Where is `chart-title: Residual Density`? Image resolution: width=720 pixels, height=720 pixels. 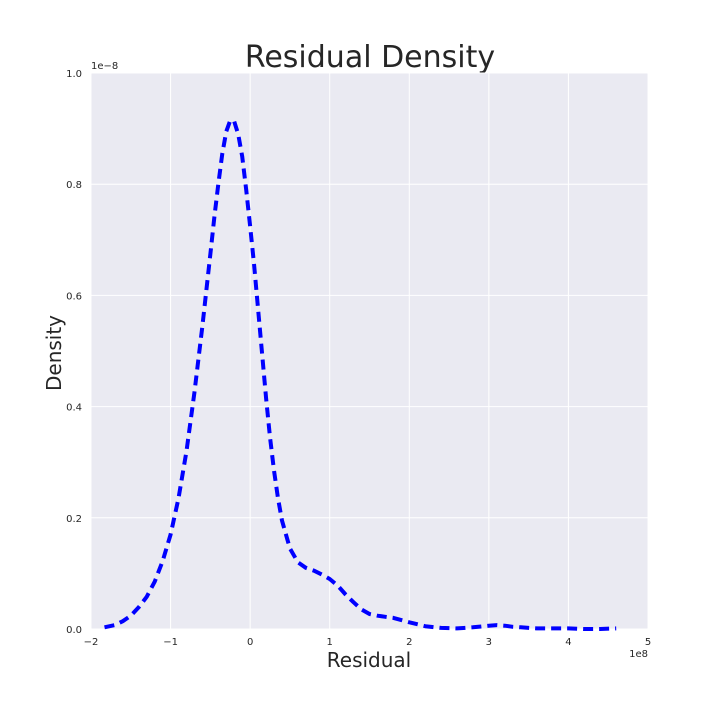
chart-title: Residual Density is located at coordinates (370, 57).